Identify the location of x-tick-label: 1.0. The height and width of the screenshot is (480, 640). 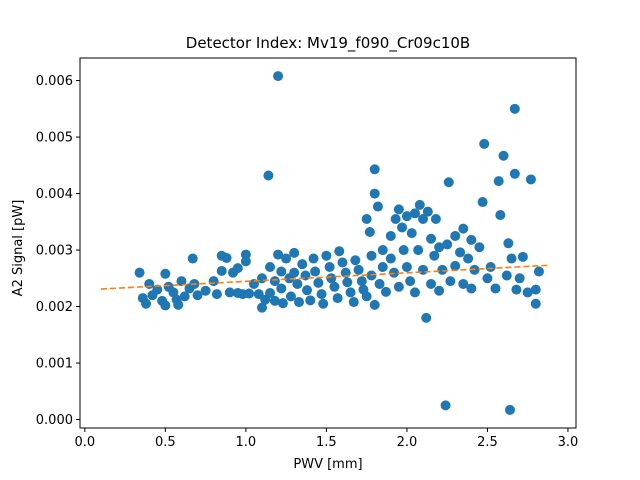
(246, 442).